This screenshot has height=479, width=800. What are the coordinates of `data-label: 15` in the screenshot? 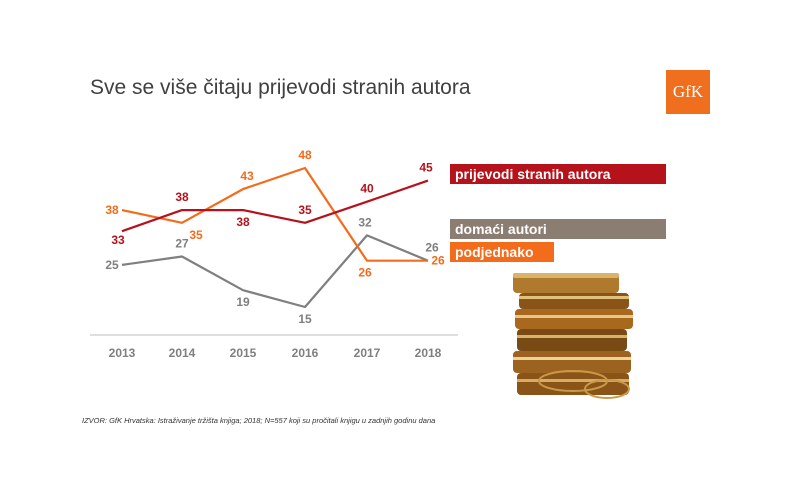 It's located at (305, 319).